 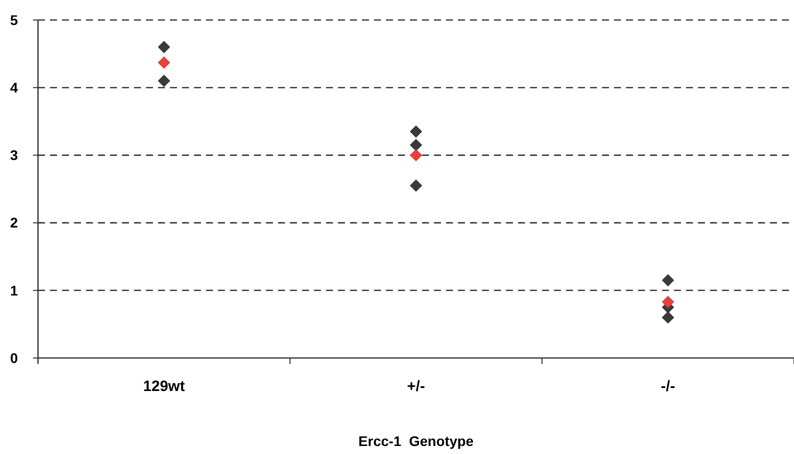 What do you see at coordinates (14, 222) in the screenshot?
I see `y-tick-label: 2` at bounding box center [14, 222].